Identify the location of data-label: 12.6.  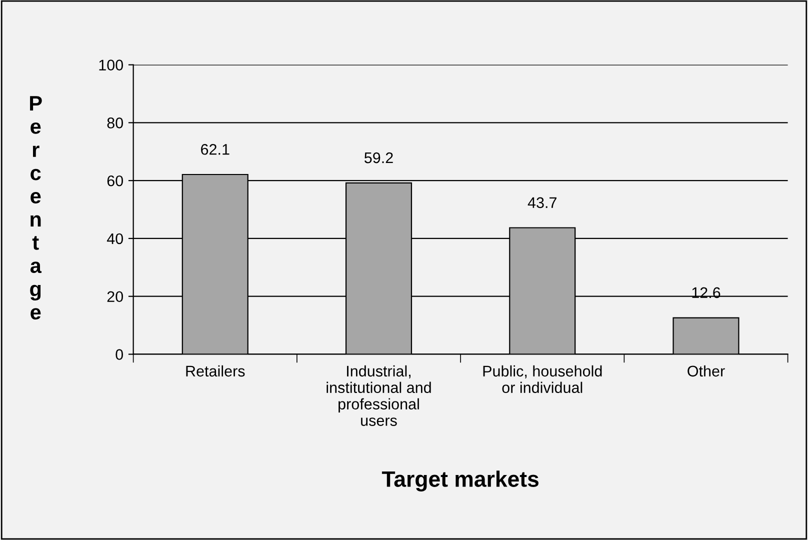
(706, 292).